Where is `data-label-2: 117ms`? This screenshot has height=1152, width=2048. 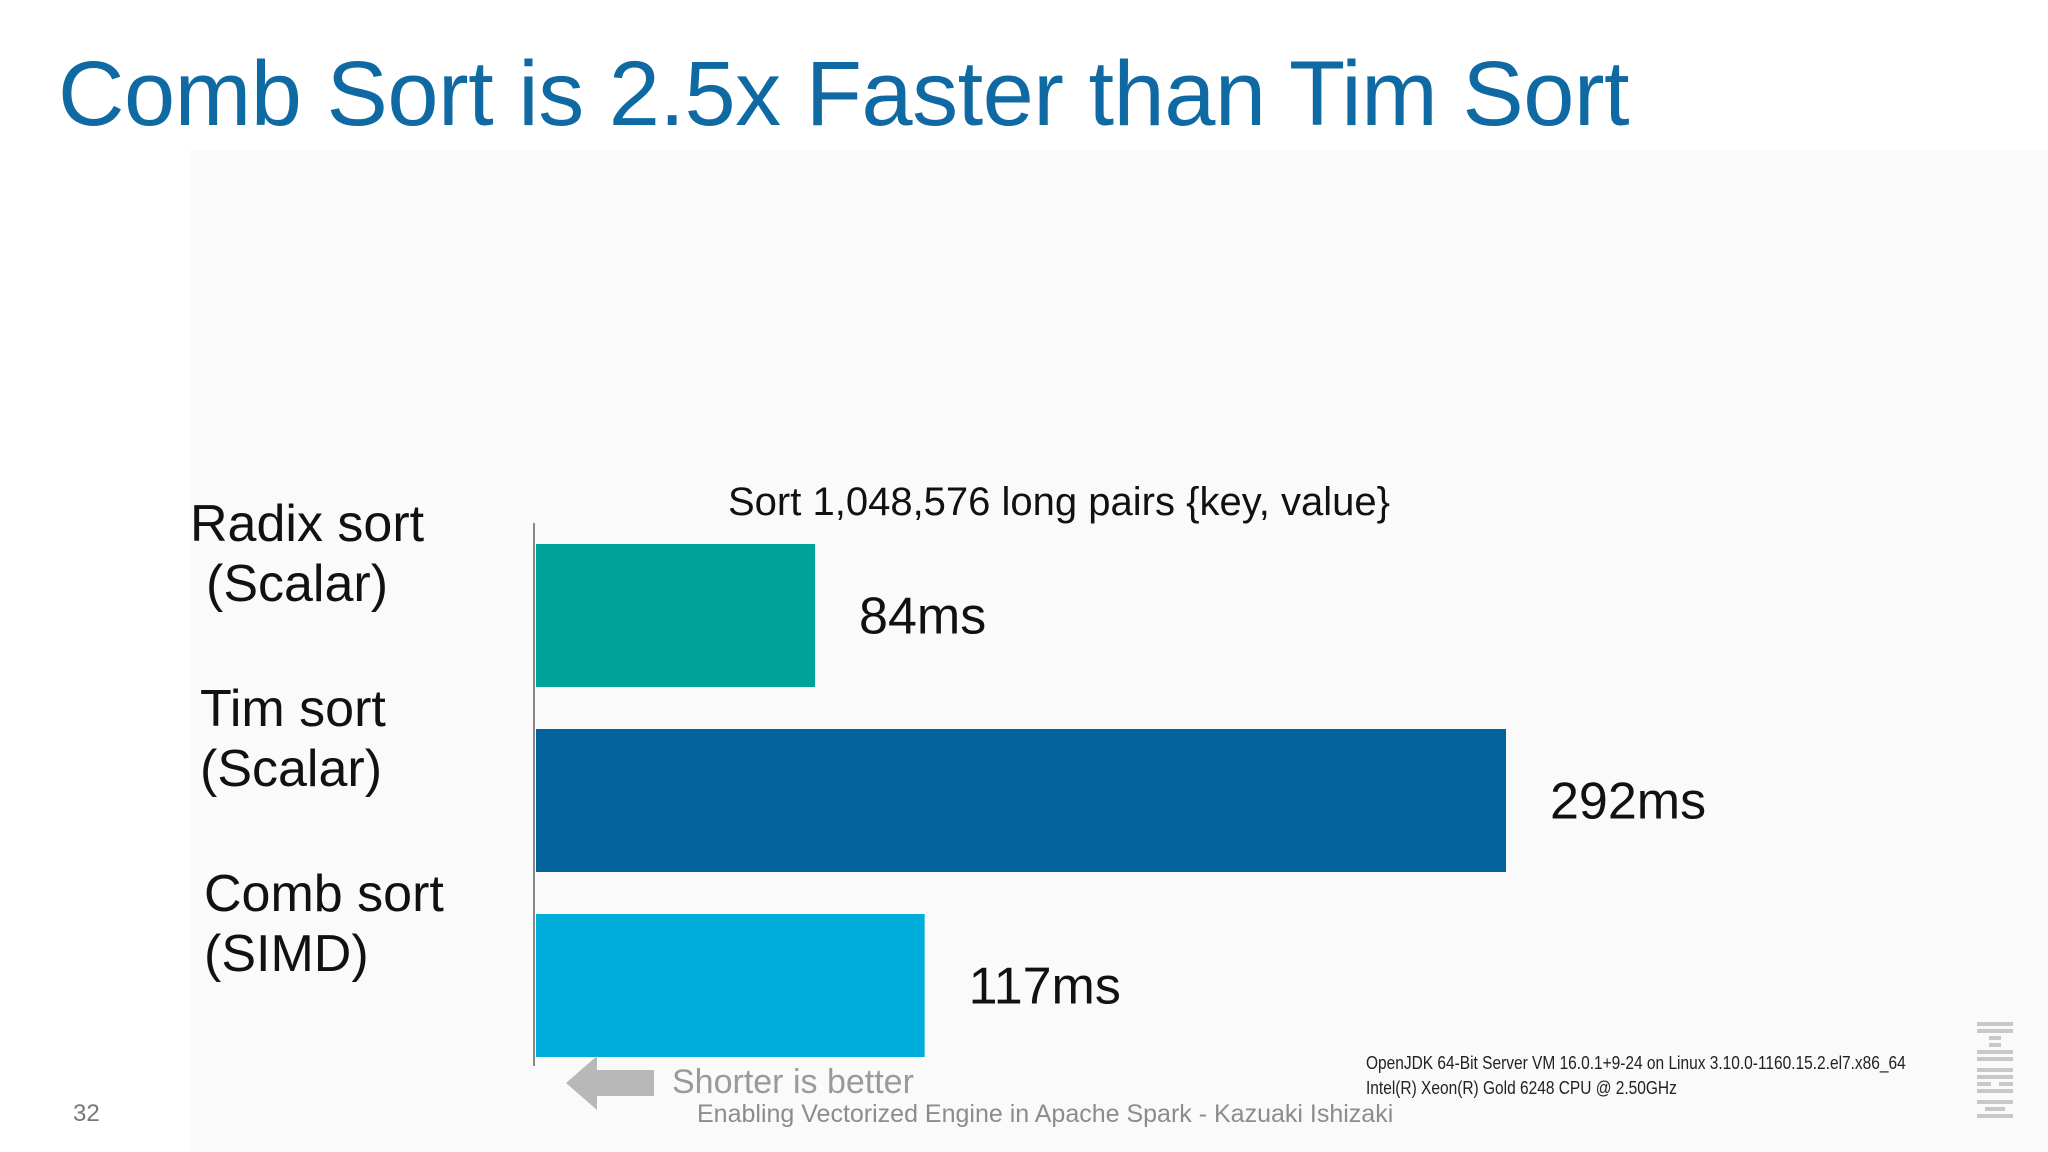 data-label-2: 117ms is located at coordinates (1045, 987).